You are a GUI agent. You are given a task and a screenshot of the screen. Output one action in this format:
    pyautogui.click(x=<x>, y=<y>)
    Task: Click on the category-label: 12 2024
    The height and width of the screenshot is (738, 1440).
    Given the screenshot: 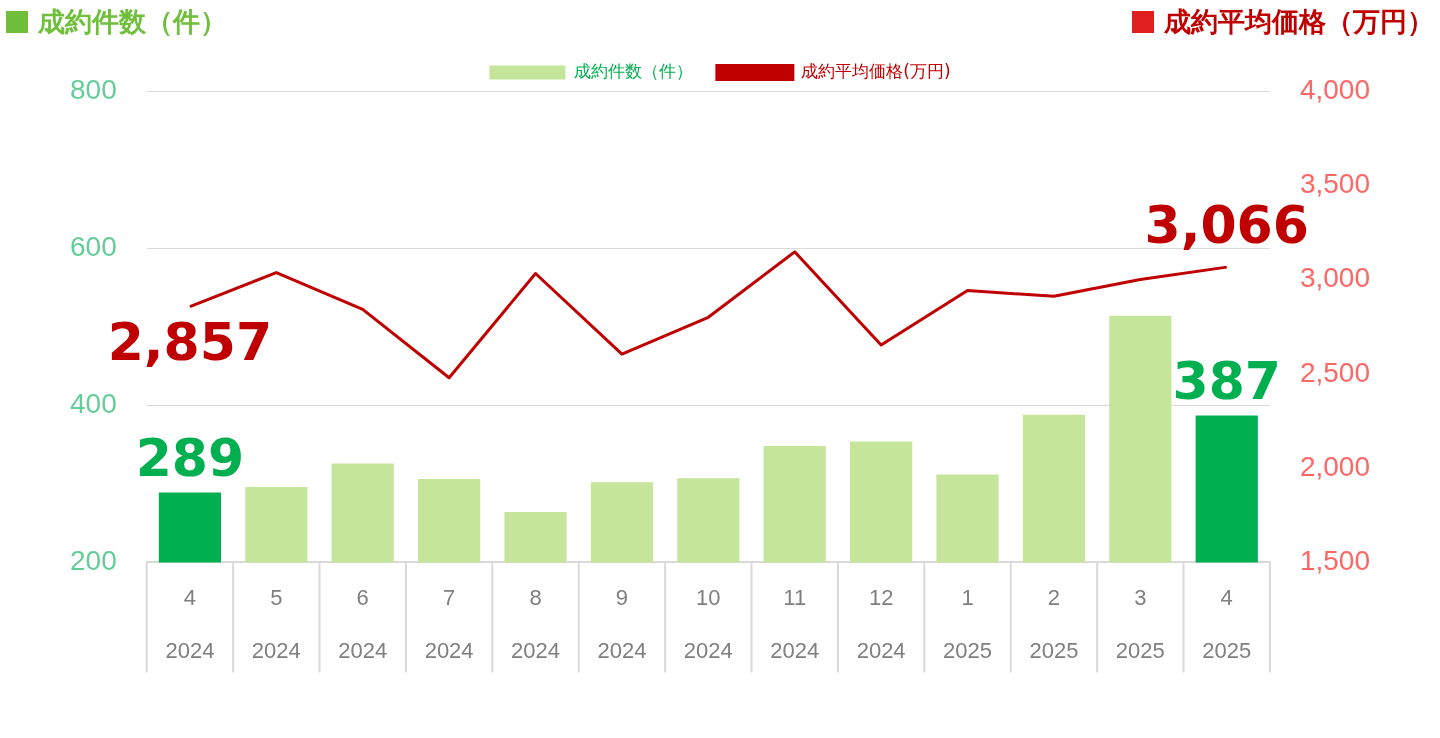 What is the action you would take?
    pyautogui.click(x=881, y=623)
    